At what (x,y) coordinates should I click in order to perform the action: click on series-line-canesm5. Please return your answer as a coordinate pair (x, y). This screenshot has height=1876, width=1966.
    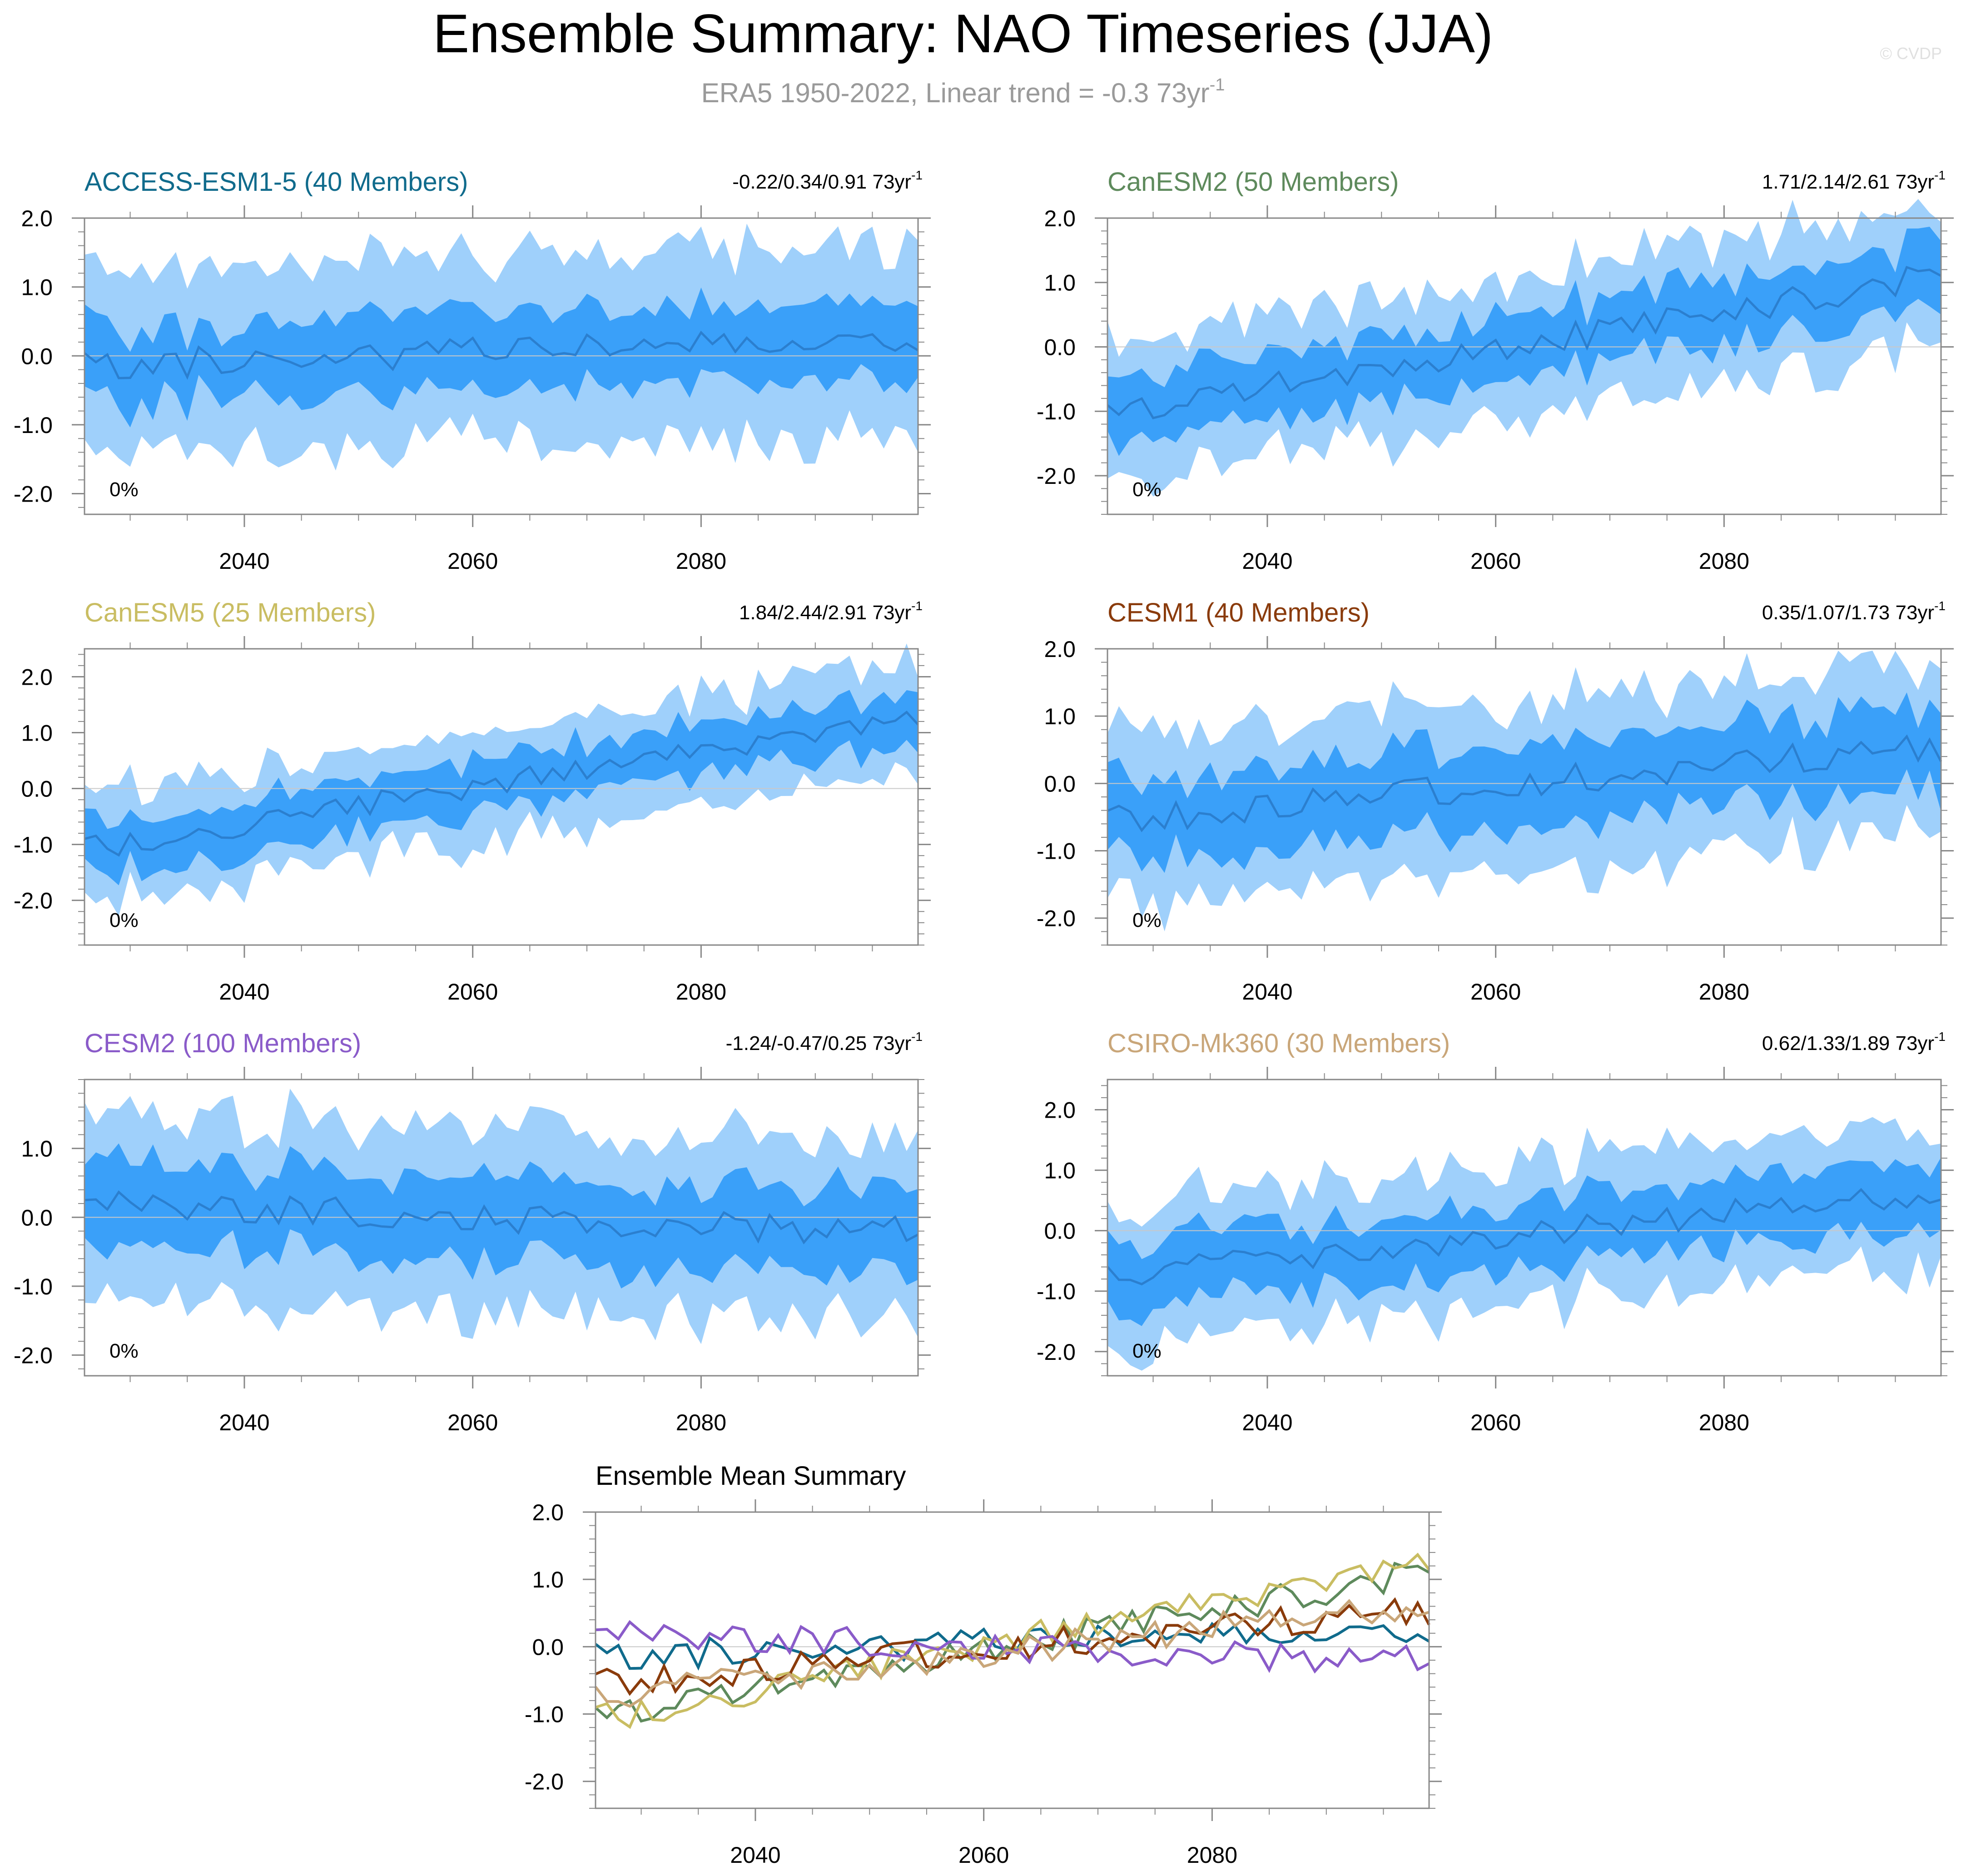
    Looking at the image, I should click on (1012, 1641).